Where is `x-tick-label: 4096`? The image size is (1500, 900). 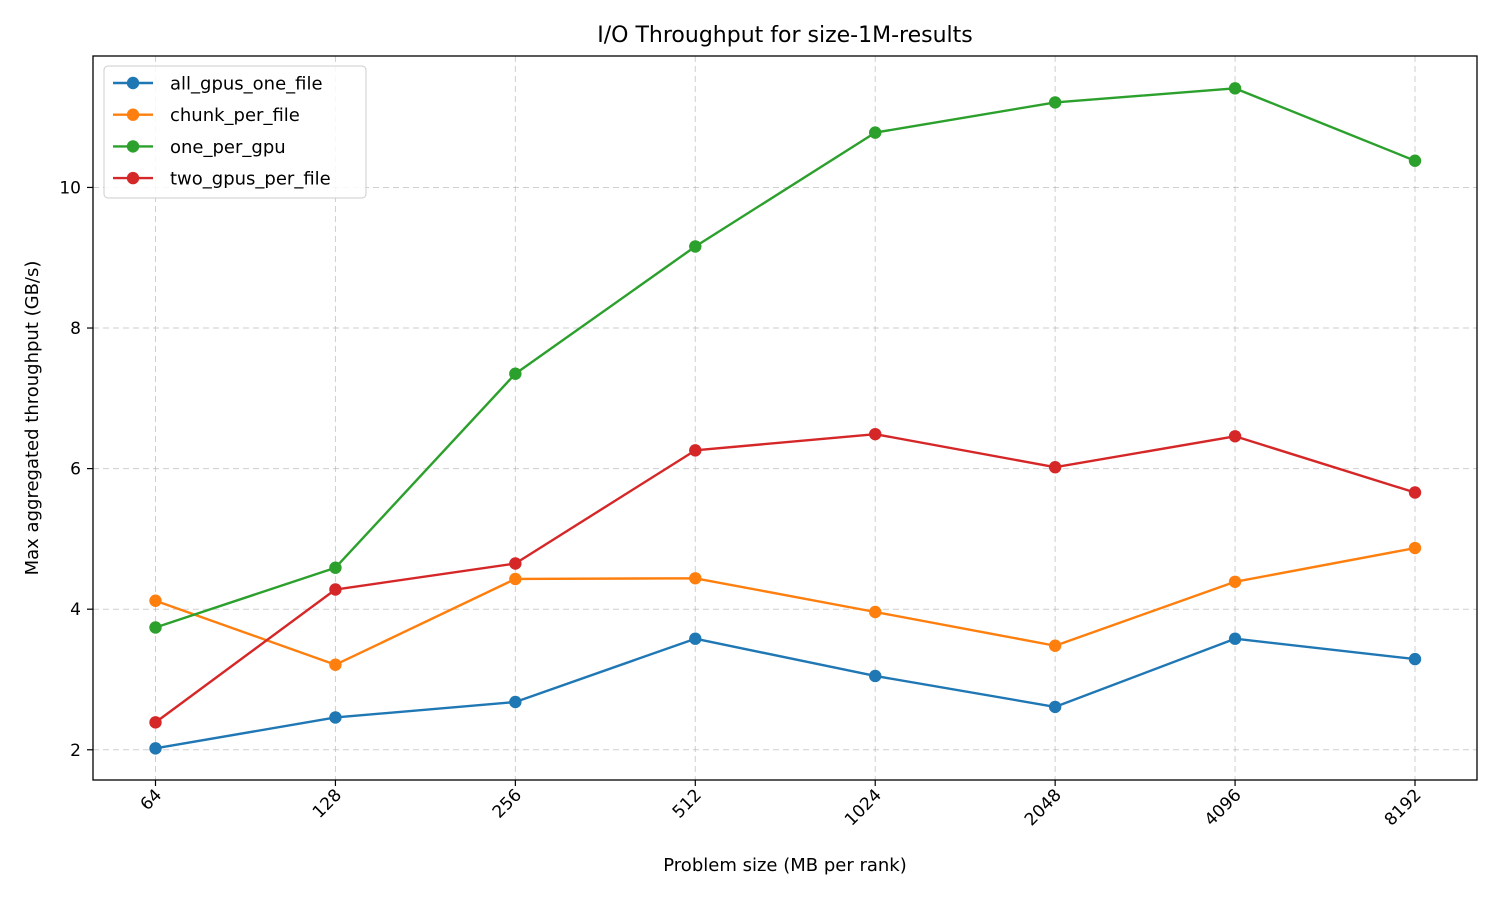 x-tick-label: 4096 is located at coordinates (1223, 807).